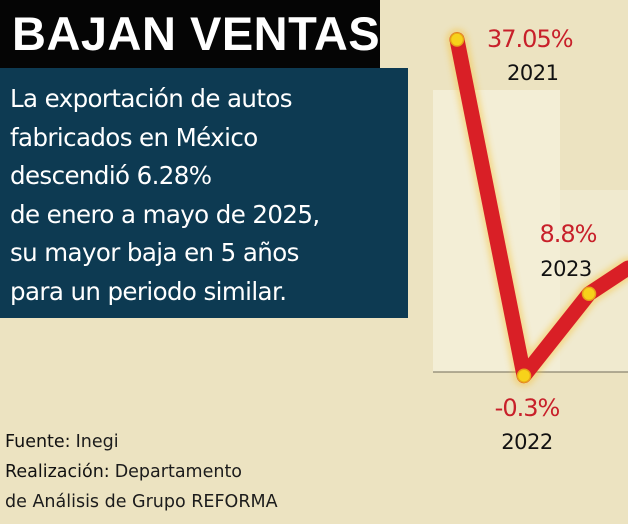 Image resolution: width=628 pixels, height=524 pixels. I want to click on summary-line: de enero a mayo de 2025,, so click(165, 214).